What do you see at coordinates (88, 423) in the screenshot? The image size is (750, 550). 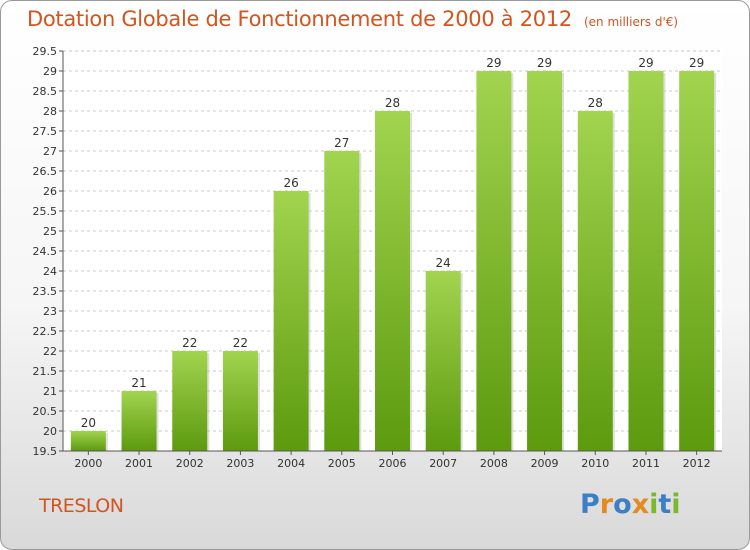 I see `bar-value-label: 20` at bounding box center [88, 423].